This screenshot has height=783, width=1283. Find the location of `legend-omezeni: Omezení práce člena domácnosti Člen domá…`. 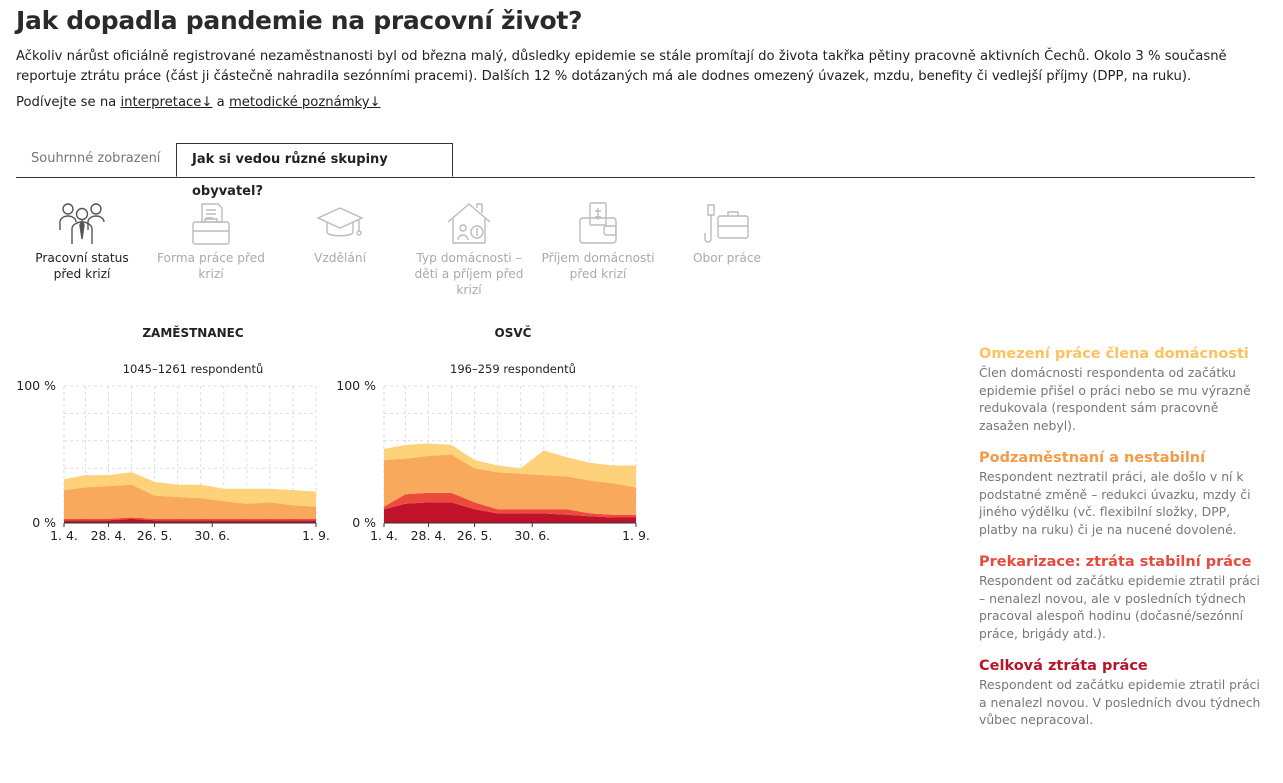

legend-omezeni: Omezení práce člena domácnosti Člen domá… is located at coordinates (1121, 389).